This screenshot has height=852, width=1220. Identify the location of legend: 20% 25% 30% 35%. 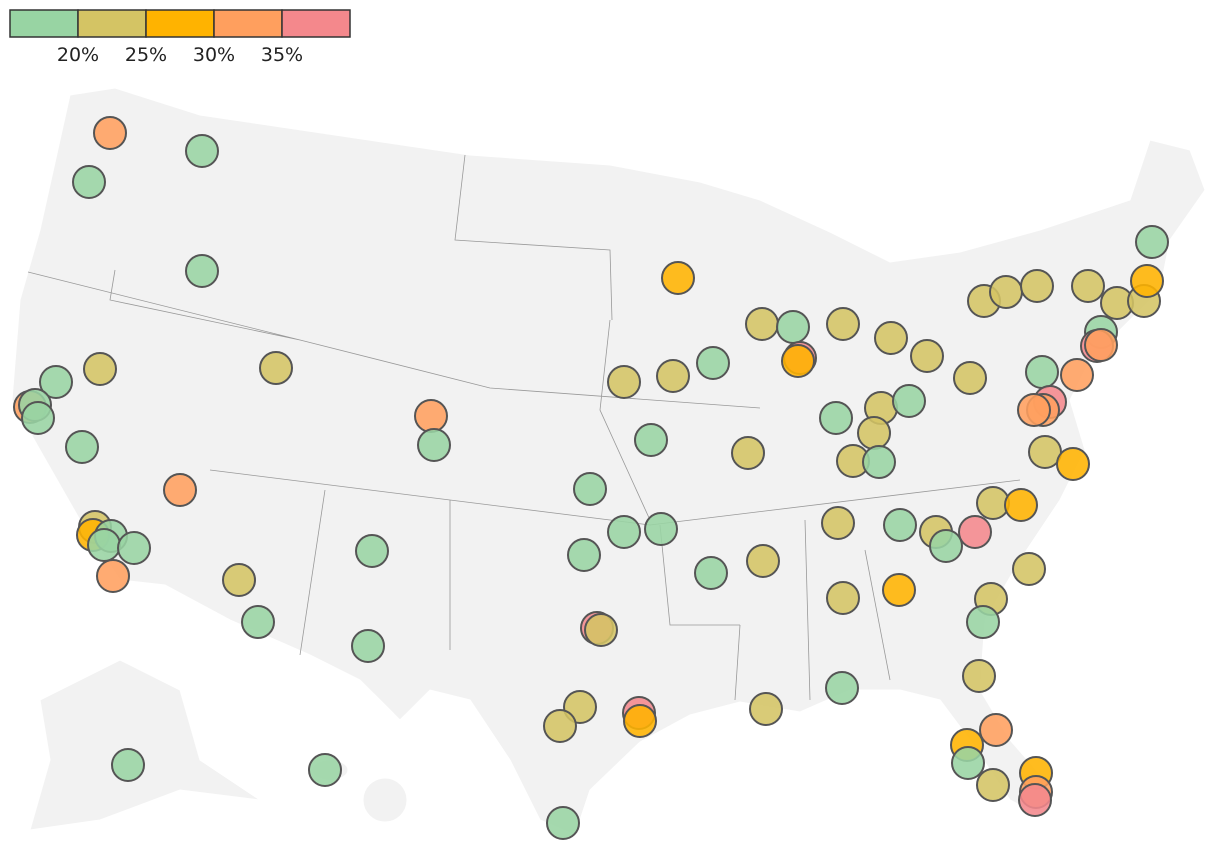
(180, 37).